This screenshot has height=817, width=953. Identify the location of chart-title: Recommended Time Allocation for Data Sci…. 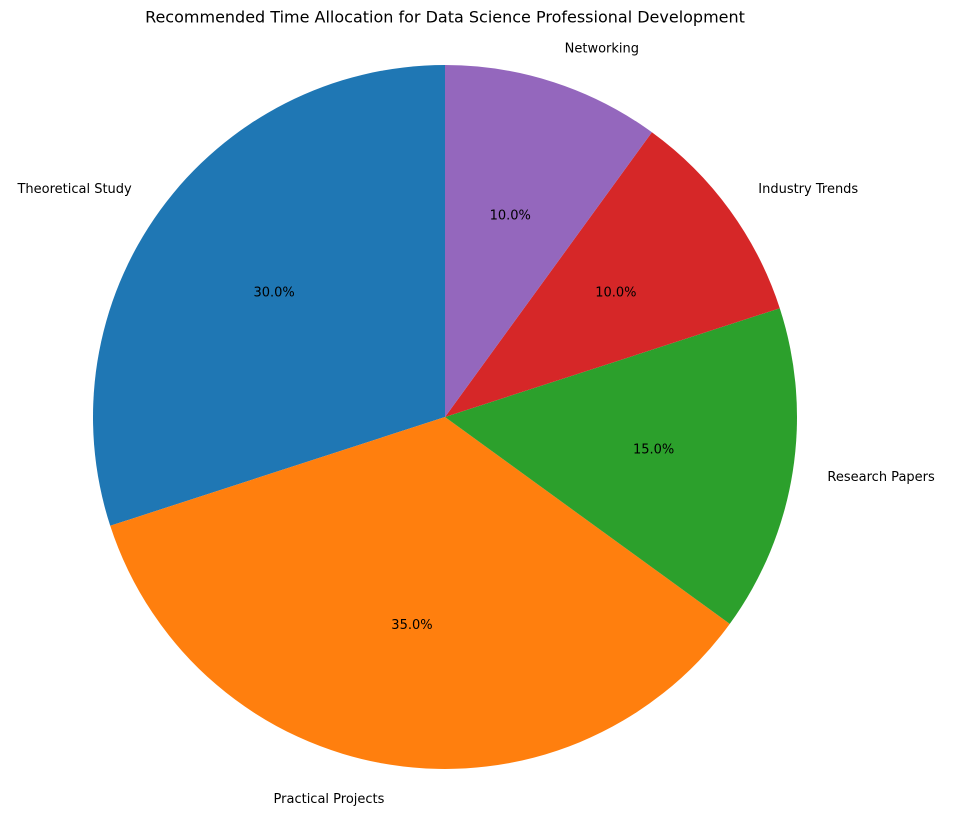
(445, 17).